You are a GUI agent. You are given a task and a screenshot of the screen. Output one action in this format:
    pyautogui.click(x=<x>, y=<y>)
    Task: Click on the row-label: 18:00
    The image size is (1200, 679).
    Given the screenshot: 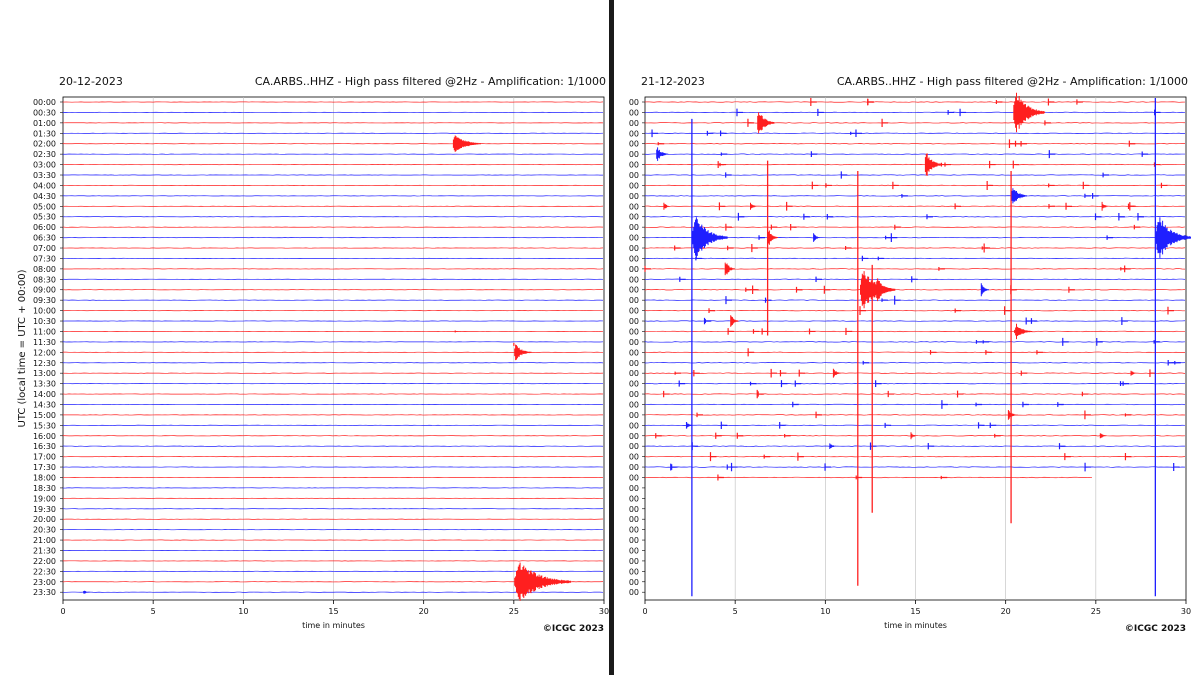 What is the action you would take?
    pyautogui.click(x=44, y=477)
    